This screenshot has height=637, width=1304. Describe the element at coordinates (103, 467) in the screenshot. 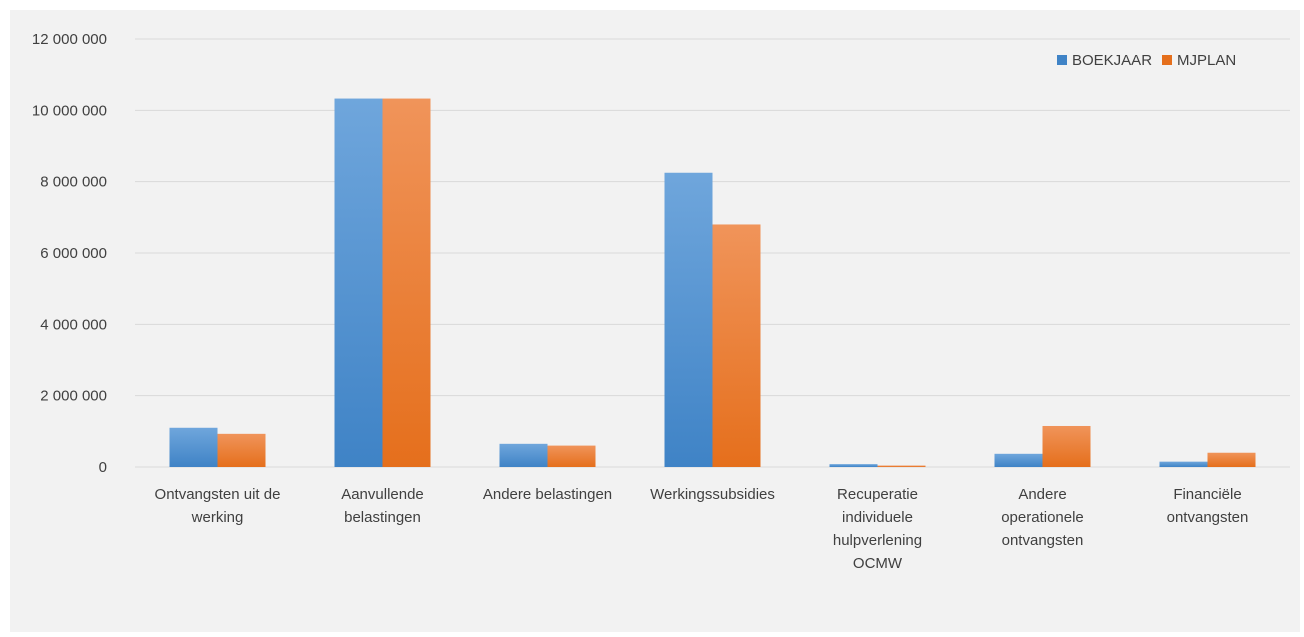

I see `y-tick-label: 0` at that location.